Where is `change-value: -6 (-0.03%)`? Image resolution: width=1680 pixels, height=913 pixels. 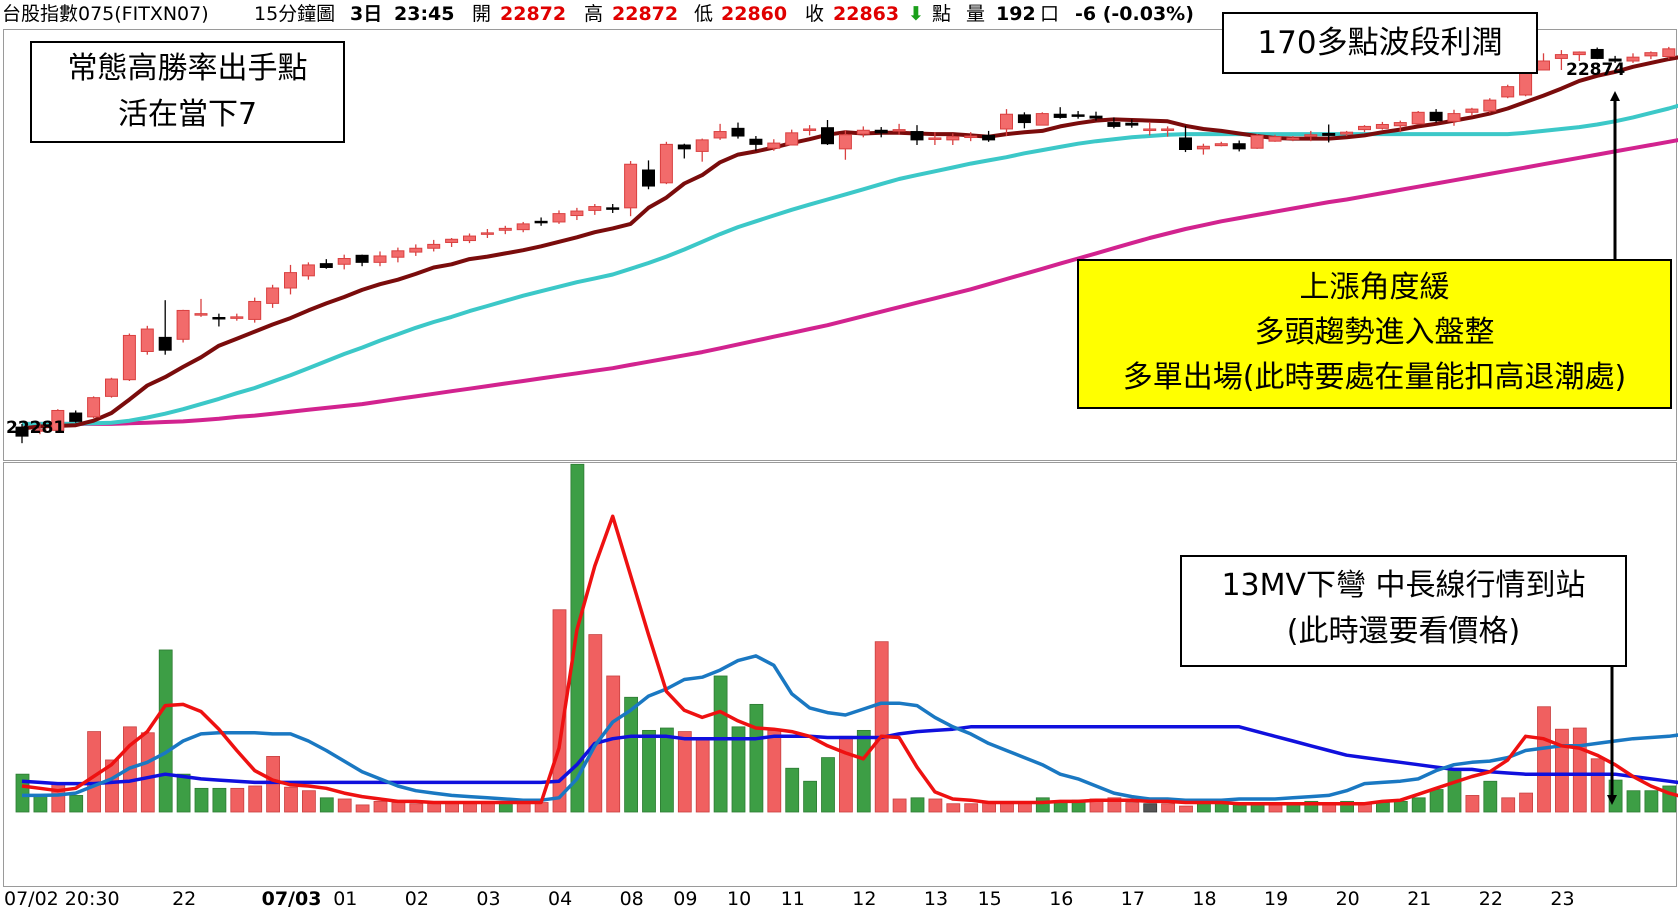 change-value: -6 (-0.03%) is located at coordinates (1134, 14).